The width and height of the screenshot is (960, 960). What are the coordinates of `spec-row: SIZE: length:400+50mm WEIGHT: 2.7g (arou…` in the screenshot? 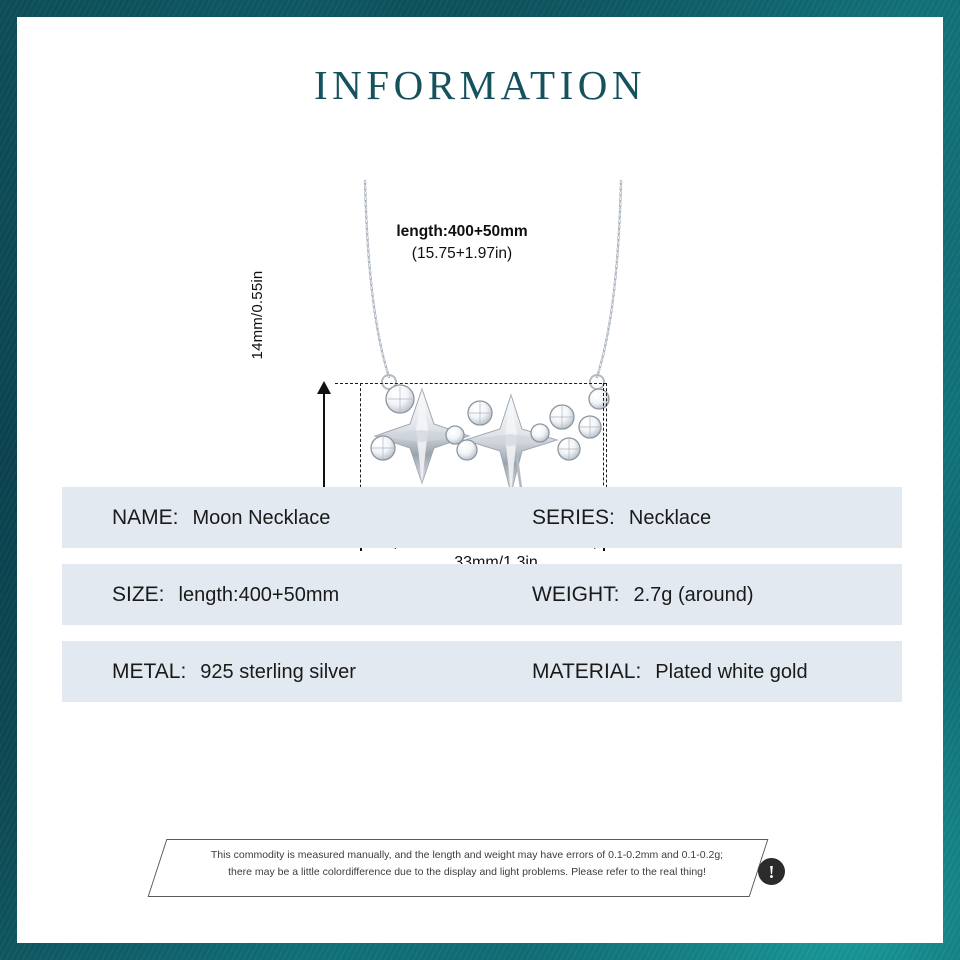 It's located at (482, 594).